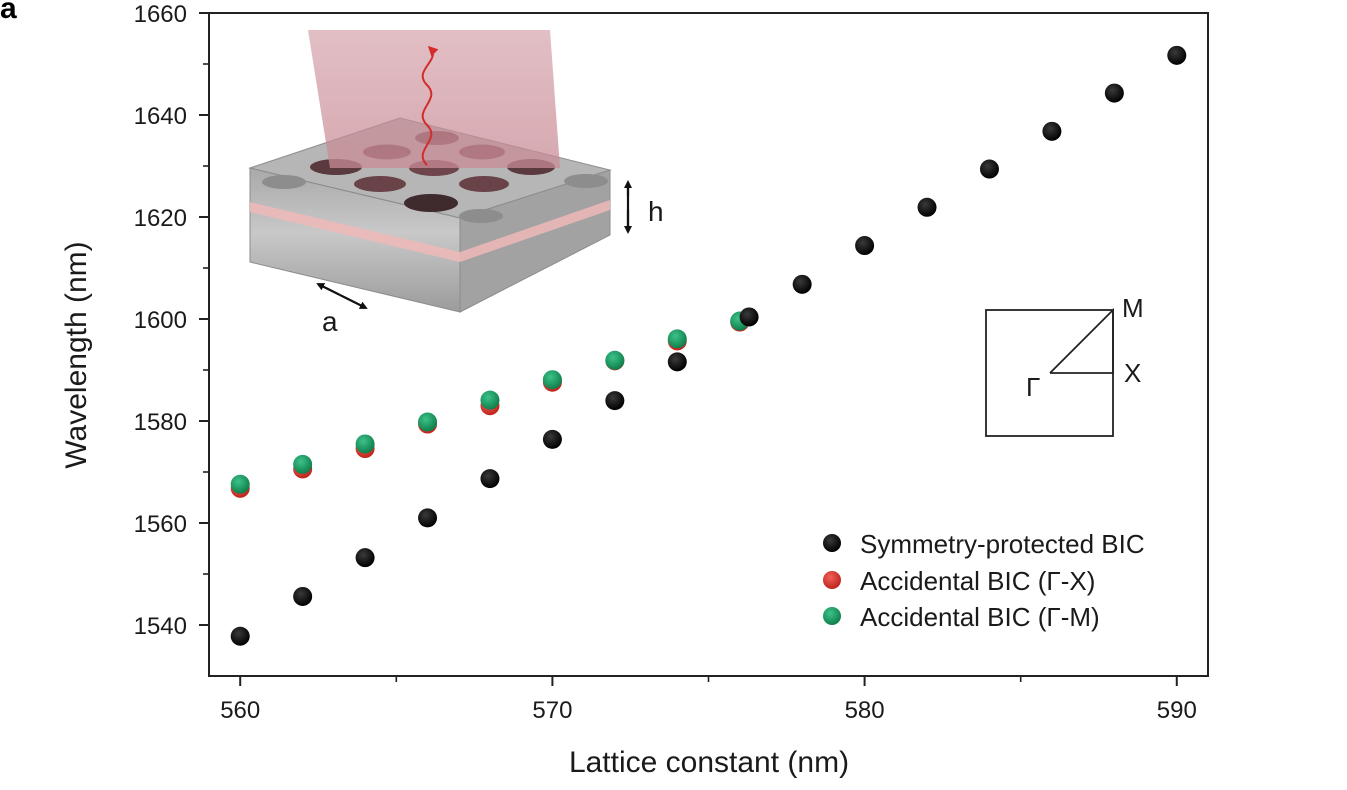 This screenshot has width=1347, height=790. Describe the element at coordinates (160, 218) in the screenshot. I see `y-tick-label: 1620` at that location.